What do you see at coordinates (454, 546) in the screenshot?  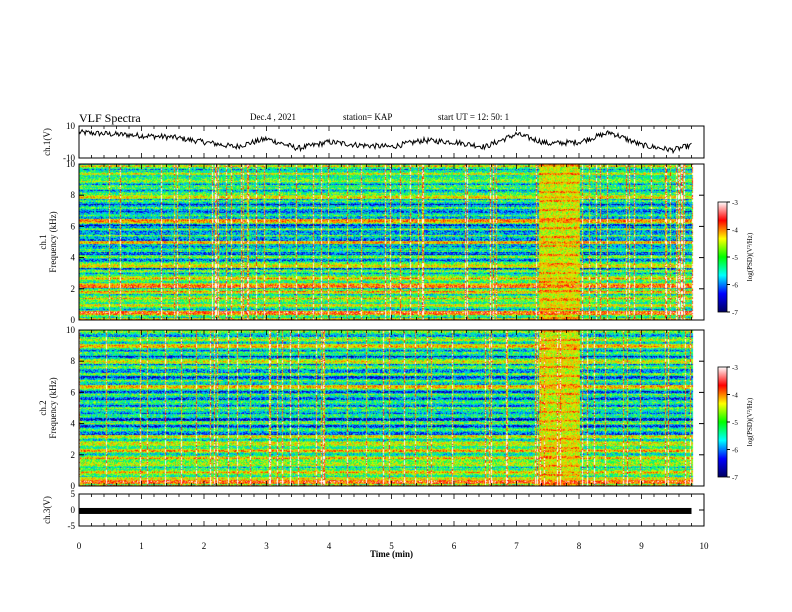 I see `xtick-label: 6` at bounding box center [454, 546].